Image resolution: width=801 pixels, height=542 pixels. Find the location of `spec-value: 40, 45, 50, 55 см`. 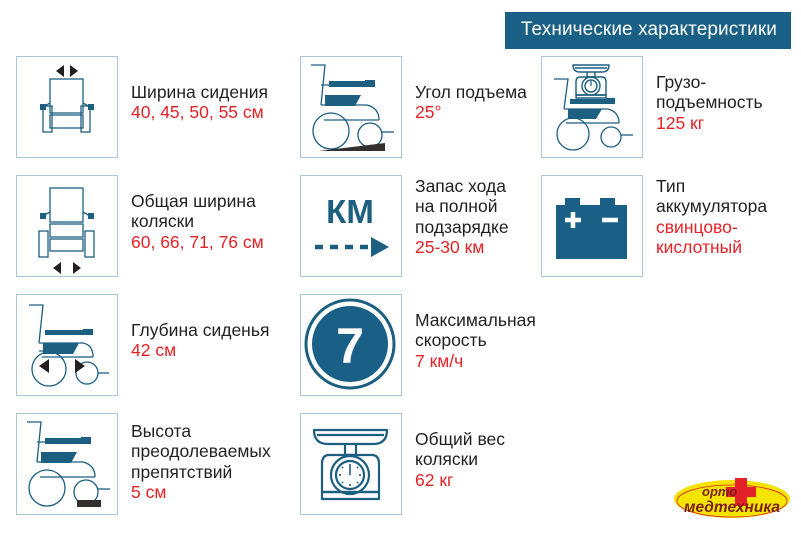

spec-value: 40, 45, 50, 55 см is located at coordinates (197, 112).